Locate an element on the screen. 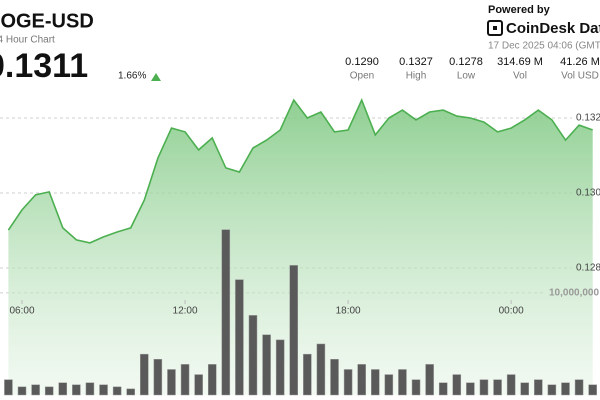 This screenshot has height=400, width=600. x-tick-label: 18:00 is located at coordinates (348, 311).